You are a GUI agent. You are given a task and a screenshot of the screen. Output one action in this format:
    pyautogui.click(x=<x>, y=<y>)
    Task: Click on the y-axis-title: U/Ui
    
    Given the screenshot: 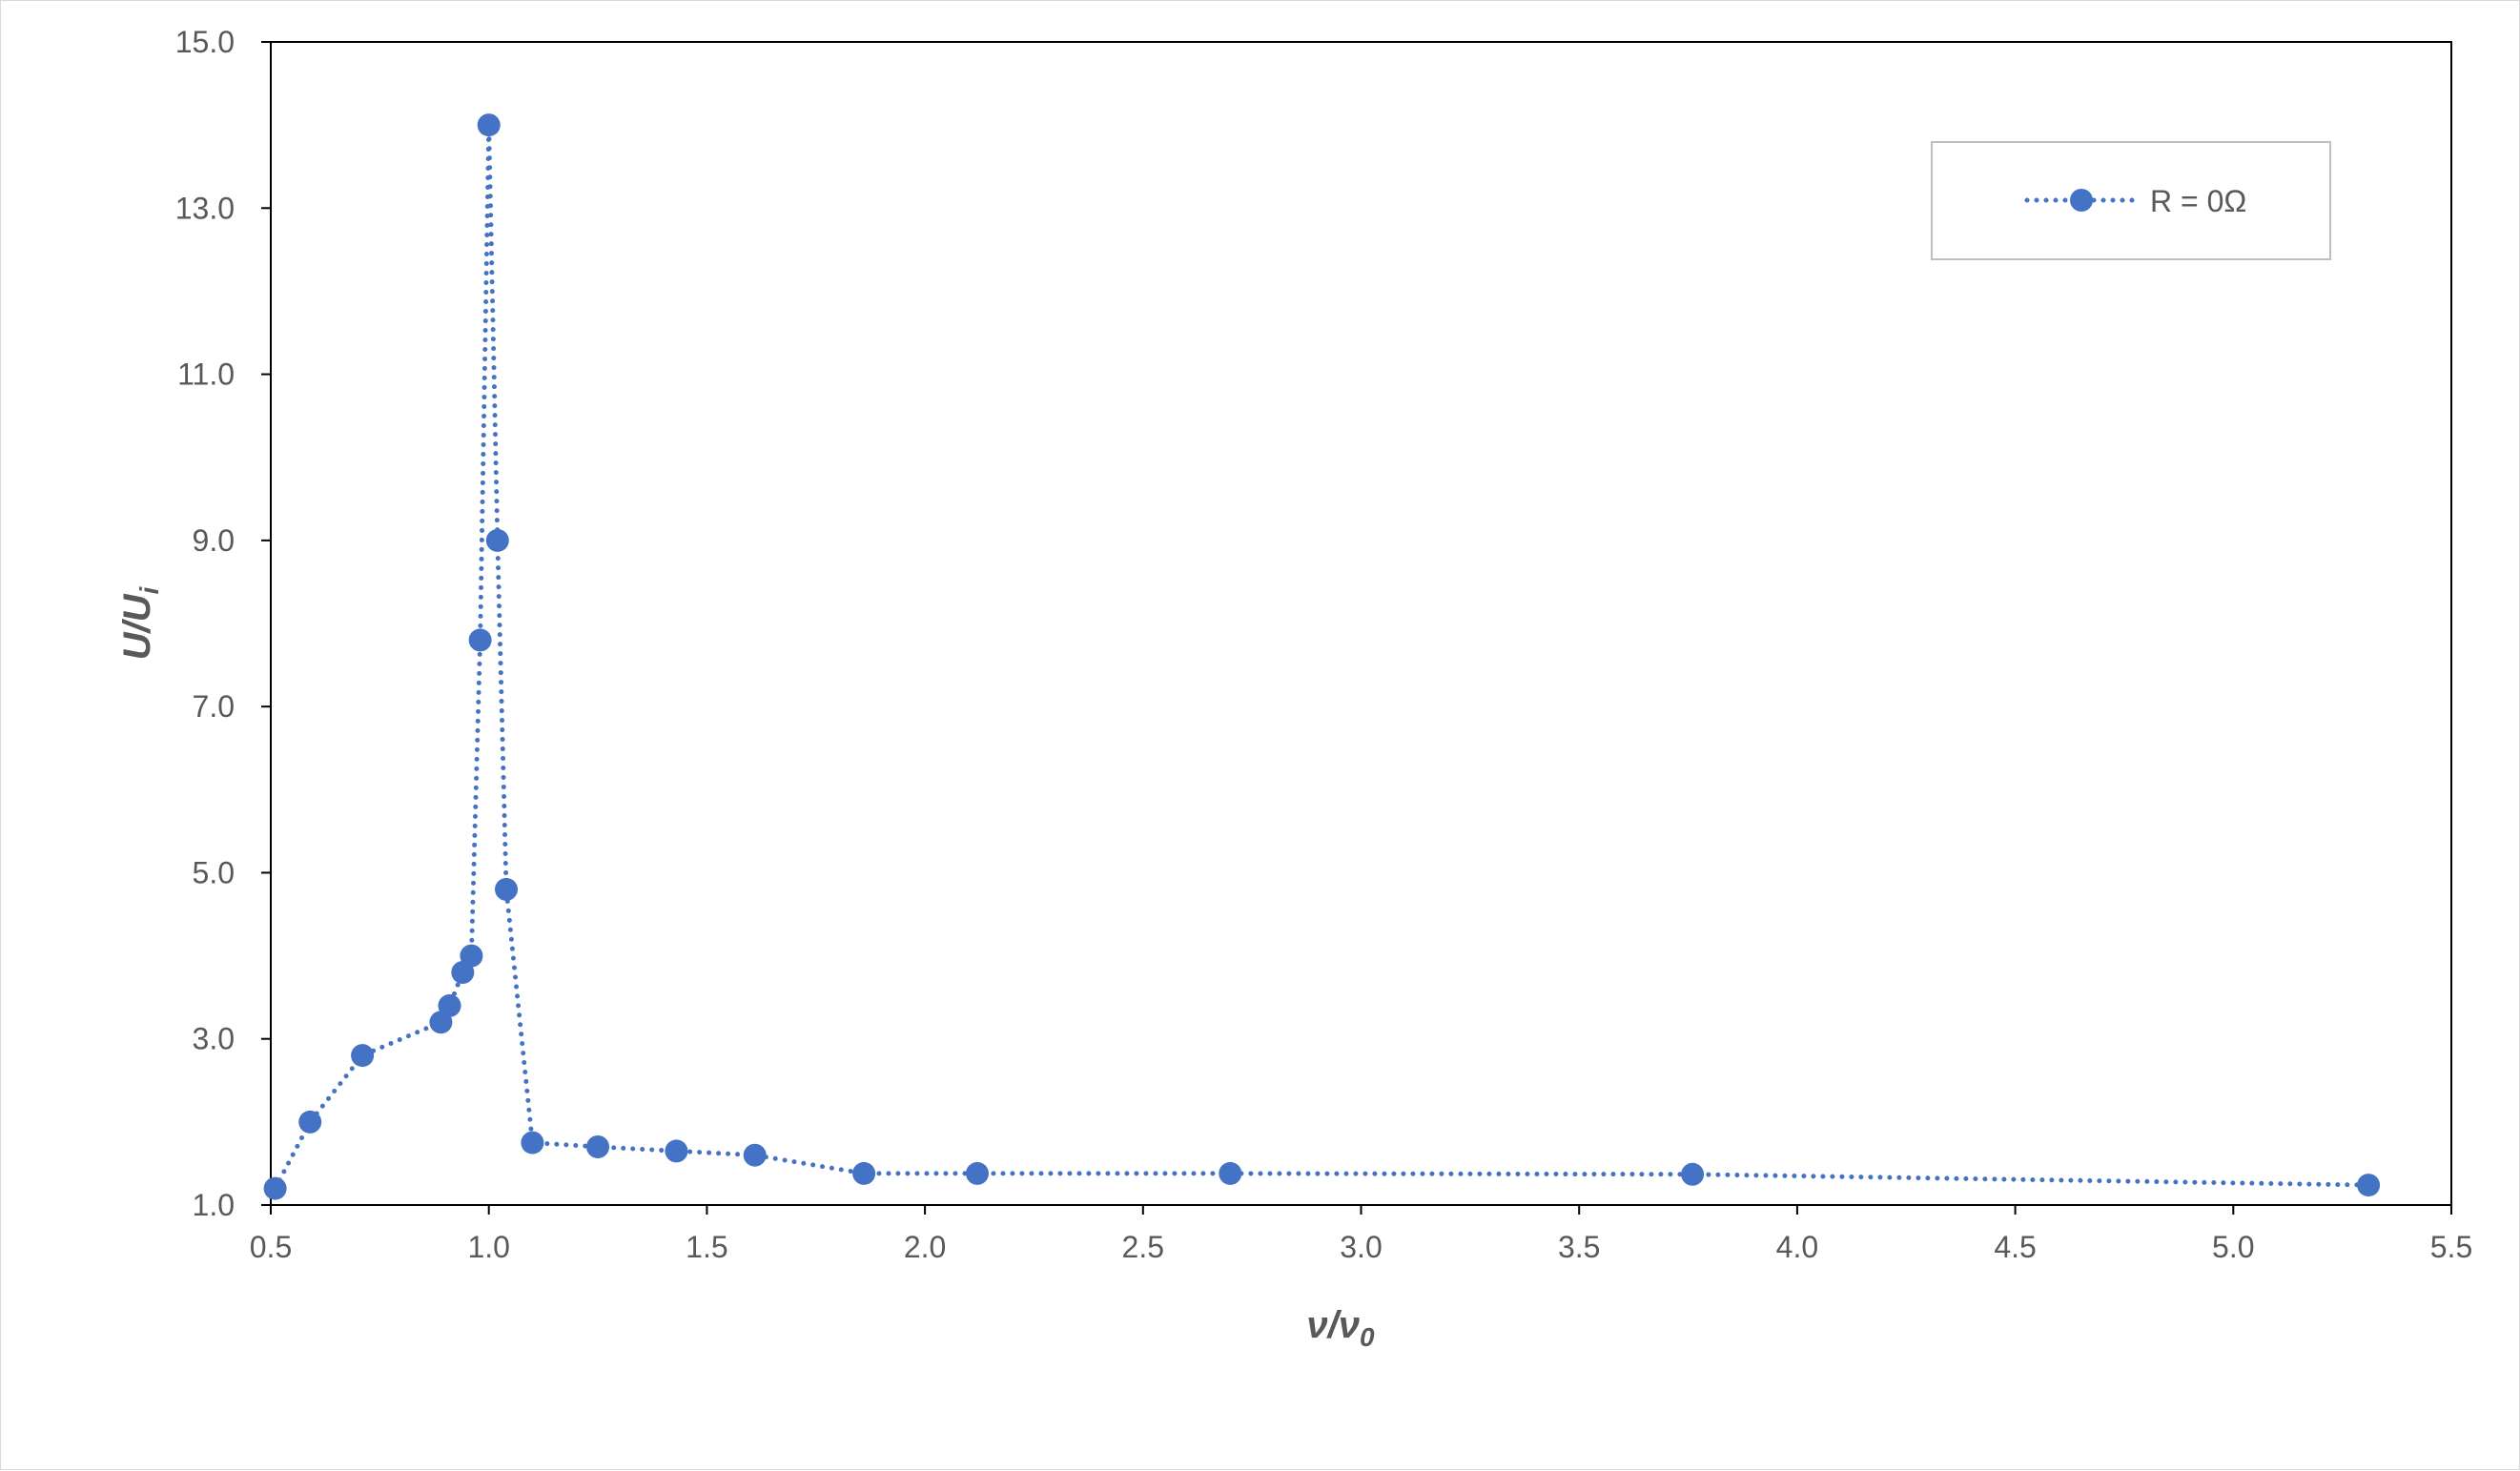 What is the action you would take?
    pyautogui.click(x=140, y=622)
    